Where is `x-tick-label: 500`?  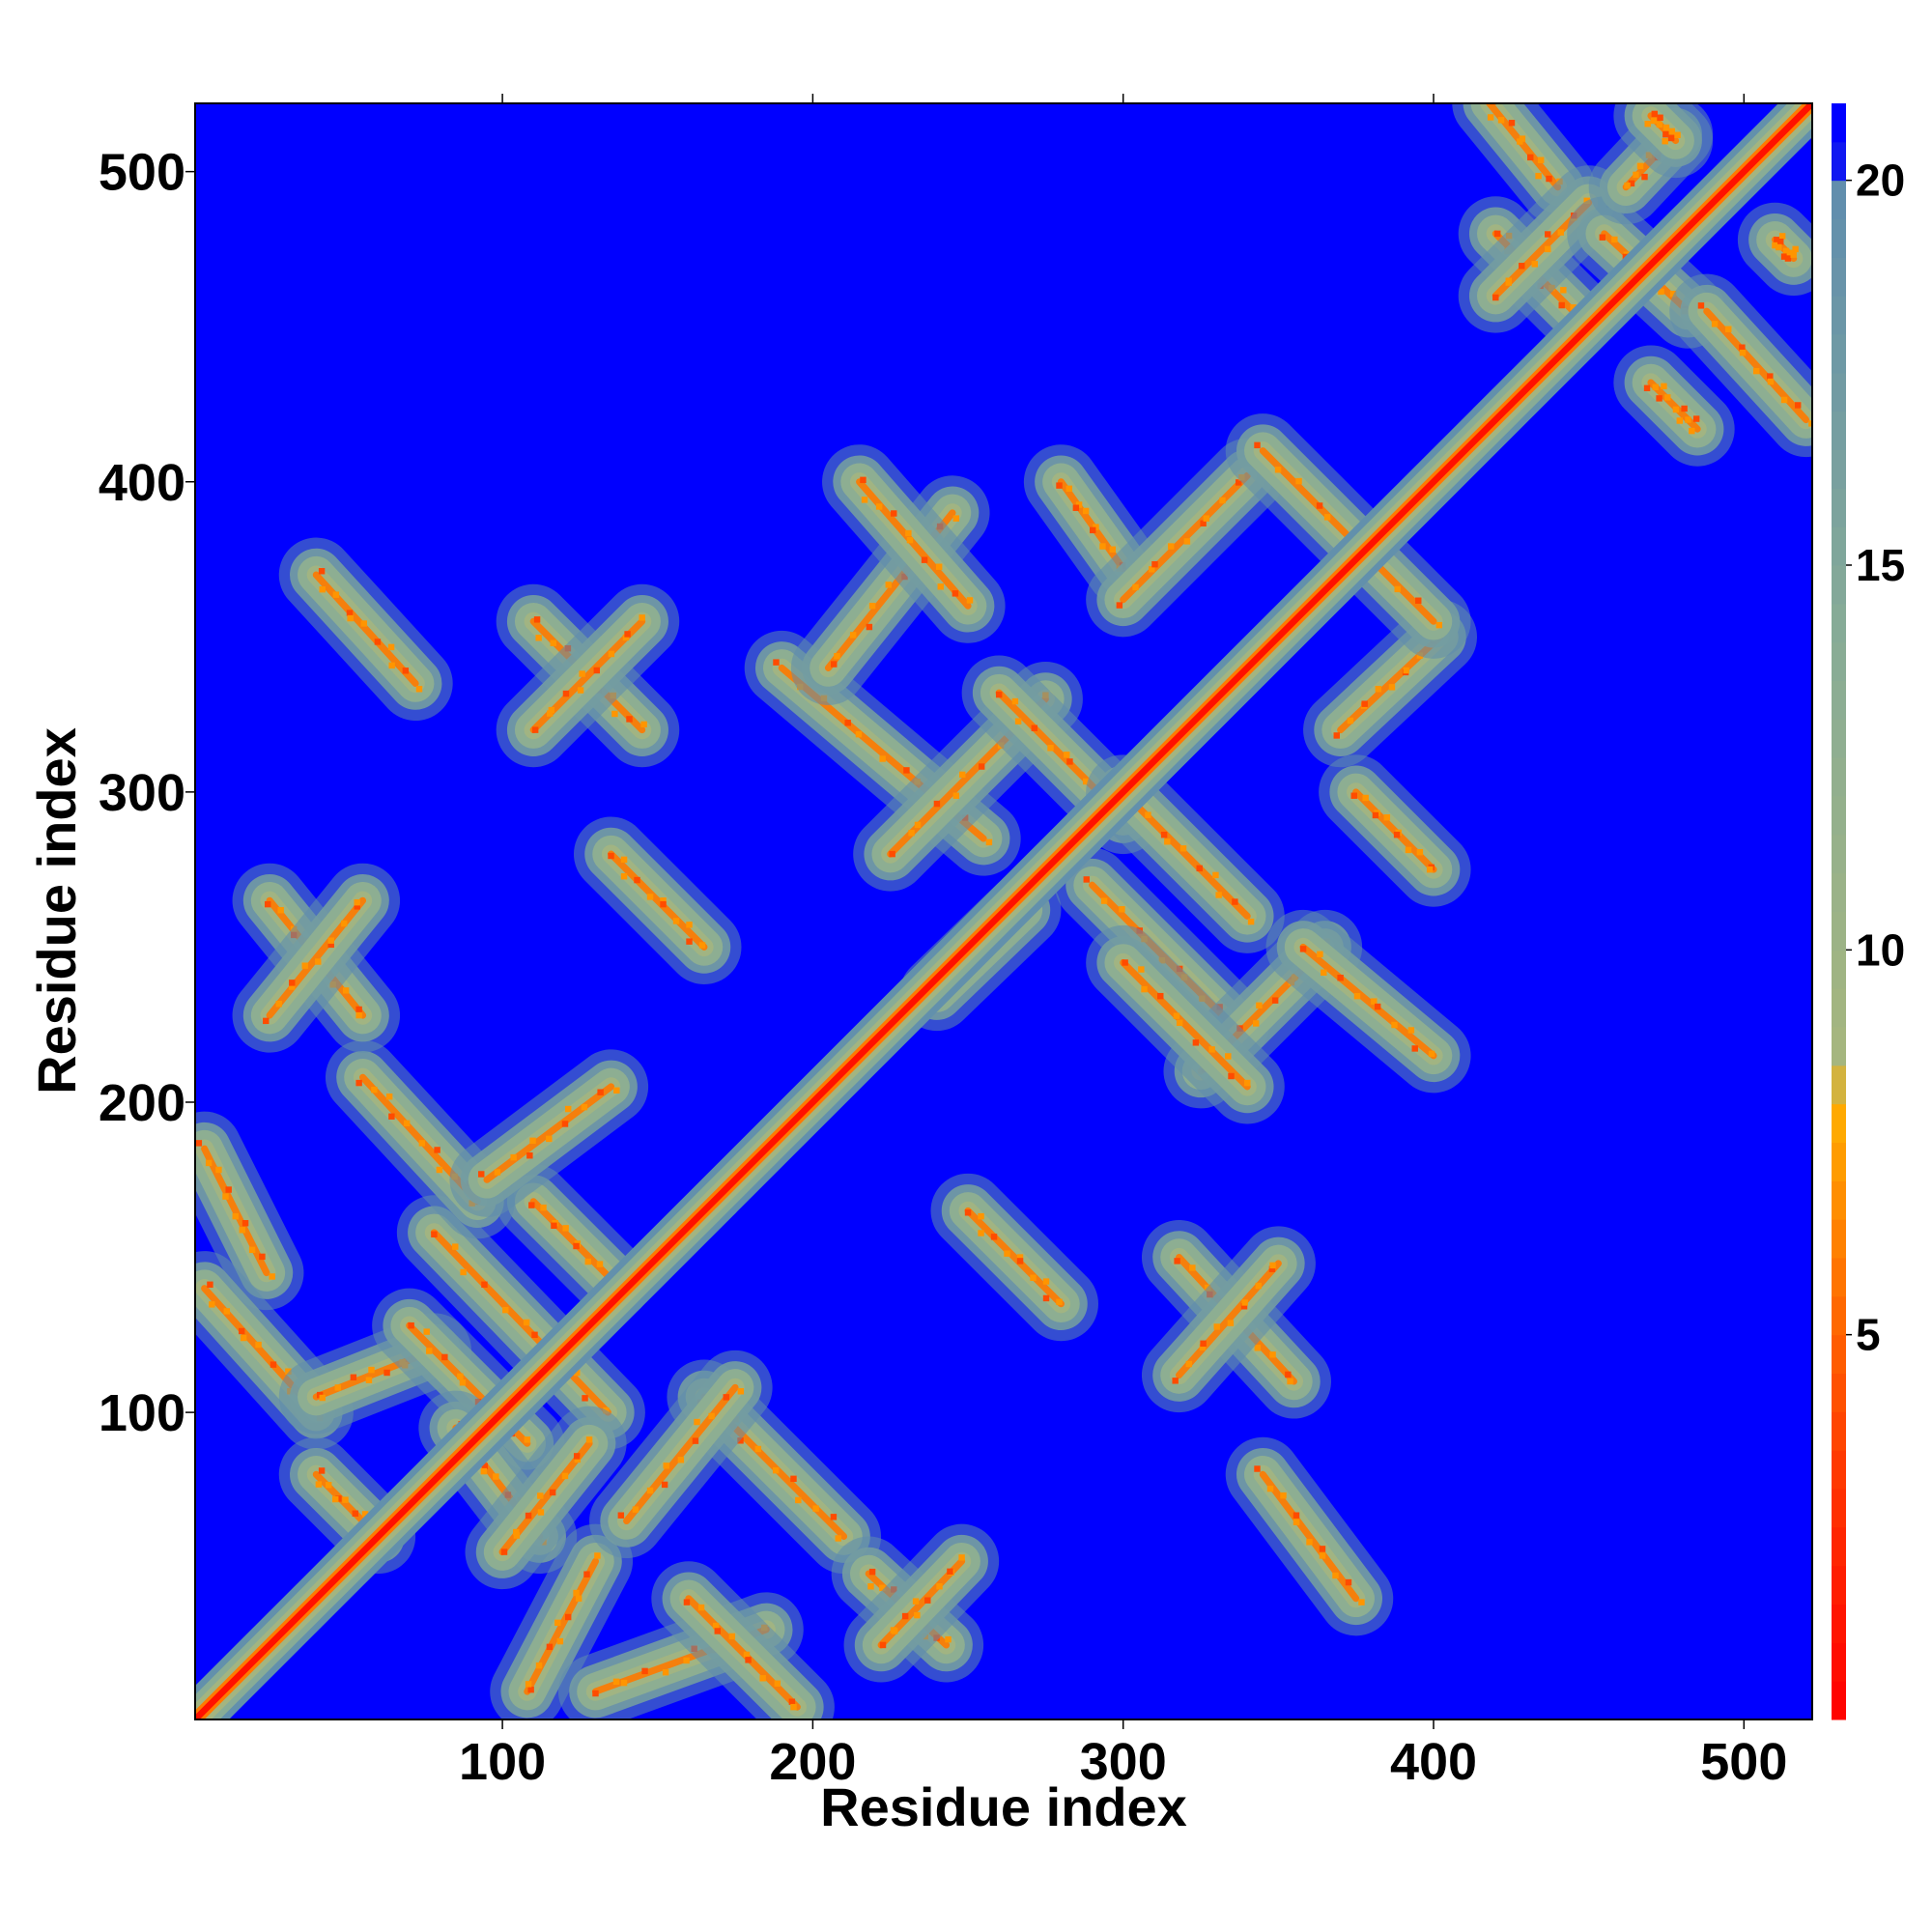 x-tick-label: 500 is located at coordinates (1743, 1762).